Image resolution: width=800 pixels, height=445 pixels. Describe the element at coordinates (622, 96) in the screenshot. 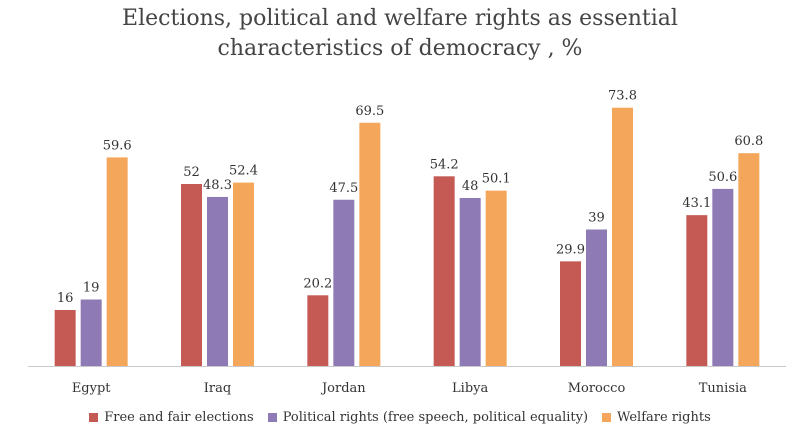

I see `data-label: 73.8` at that location.